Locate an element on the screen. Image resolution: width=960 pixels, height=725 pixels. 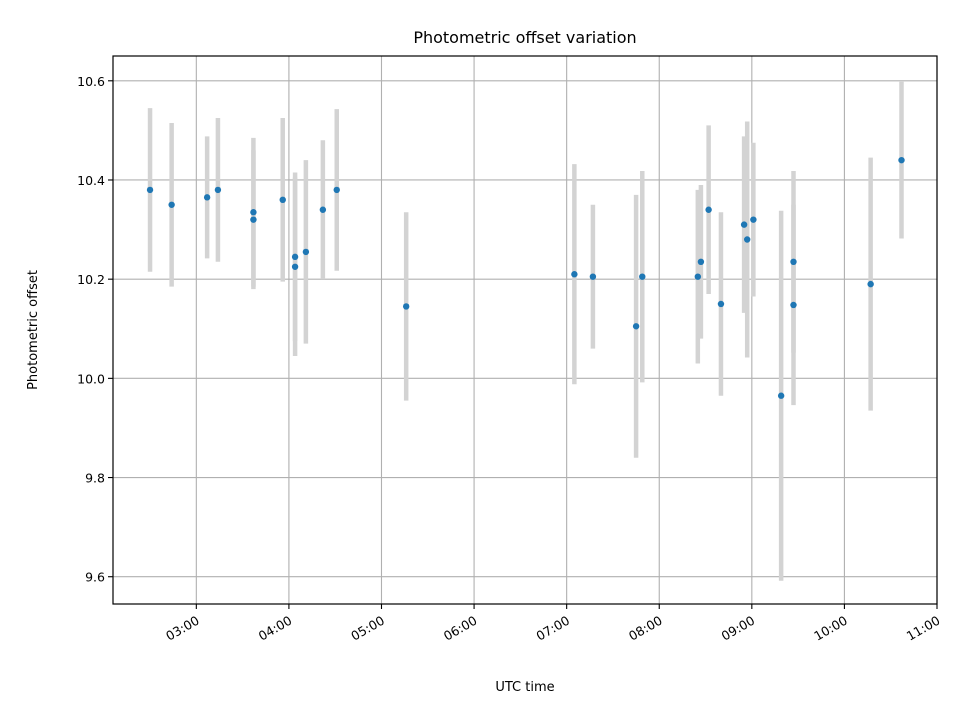
y-tick-label: 9.8 is located at coordinates (95, 478).